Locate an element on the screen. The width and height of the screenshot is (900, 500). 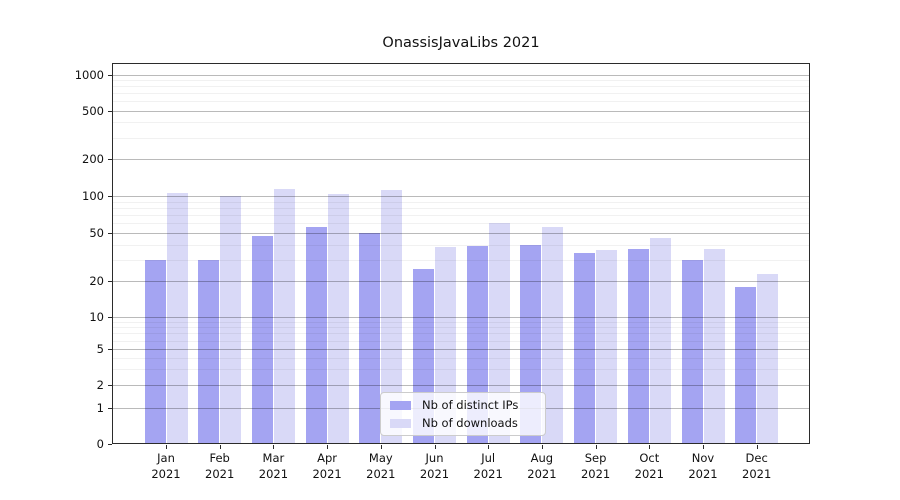
x-tick-label-apr: Apr 2021 is located at coordinates (327, 466).